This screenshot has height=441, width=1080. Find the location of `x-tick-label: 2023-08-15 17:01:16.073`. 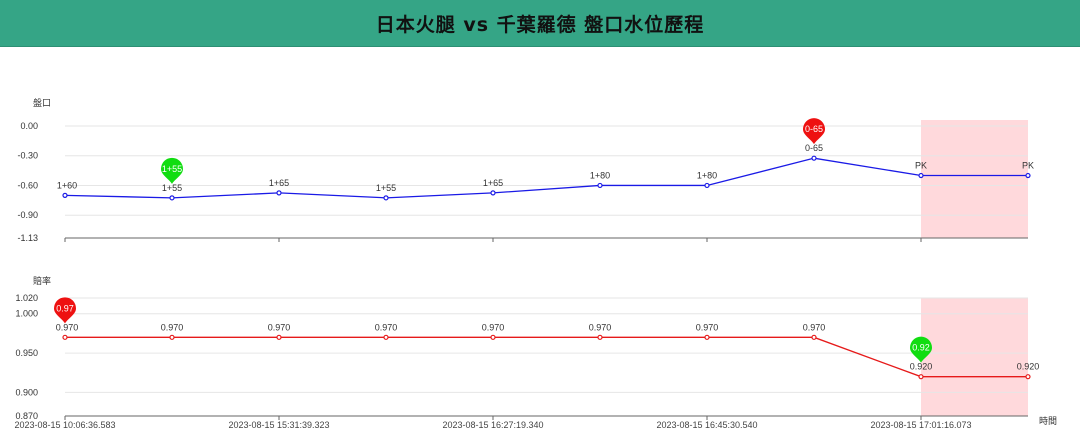

x-tick-label: 2023-08-15 17:01:16.073 is located at coordinates (920, 425).